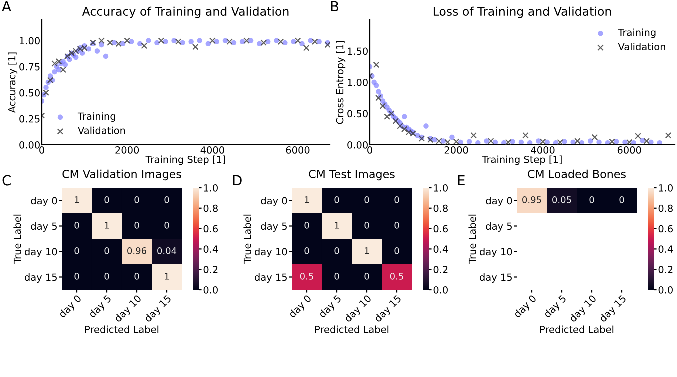  What do you see at coordinates (167, 251) in the screenshot?
I see `data-label: 0.04` at bounding box center [167, 251].